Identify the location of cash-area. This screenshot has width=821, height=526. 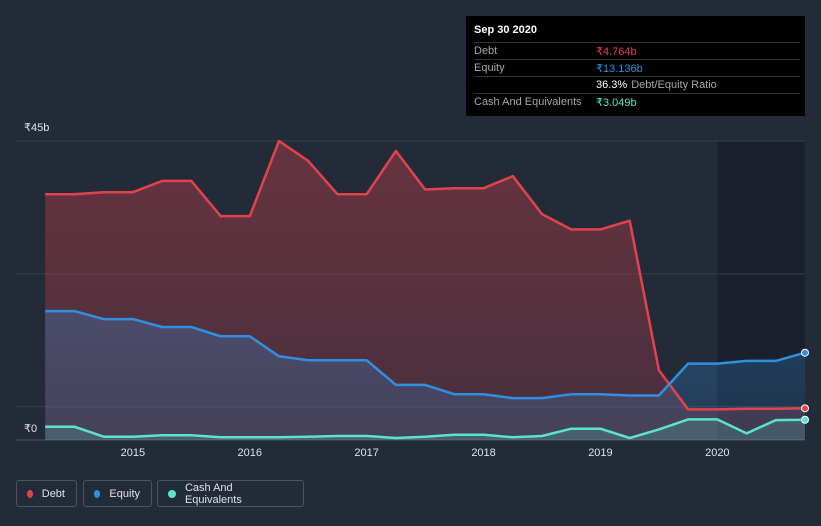
(425, 429).